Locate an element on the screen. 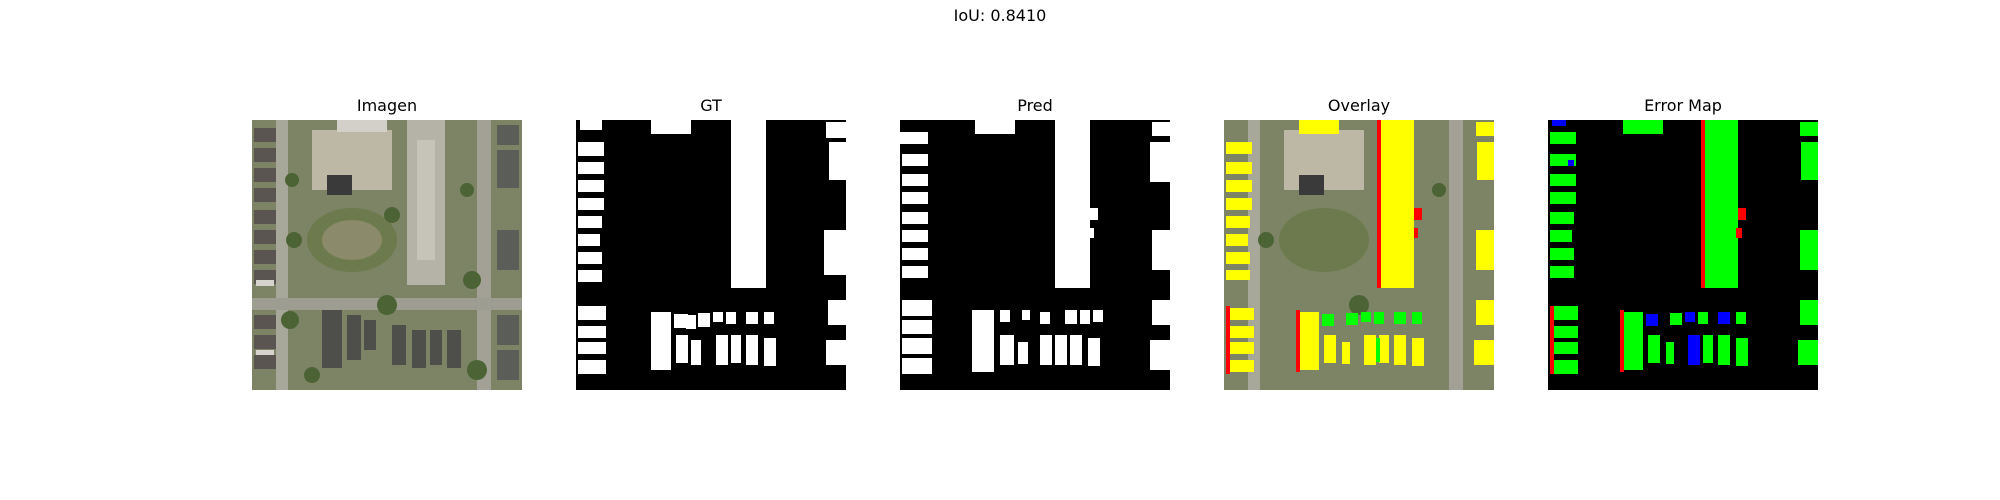 The height and width of the screenshot is (500, 2000). gt-mask is located at coordinates (711, 255).